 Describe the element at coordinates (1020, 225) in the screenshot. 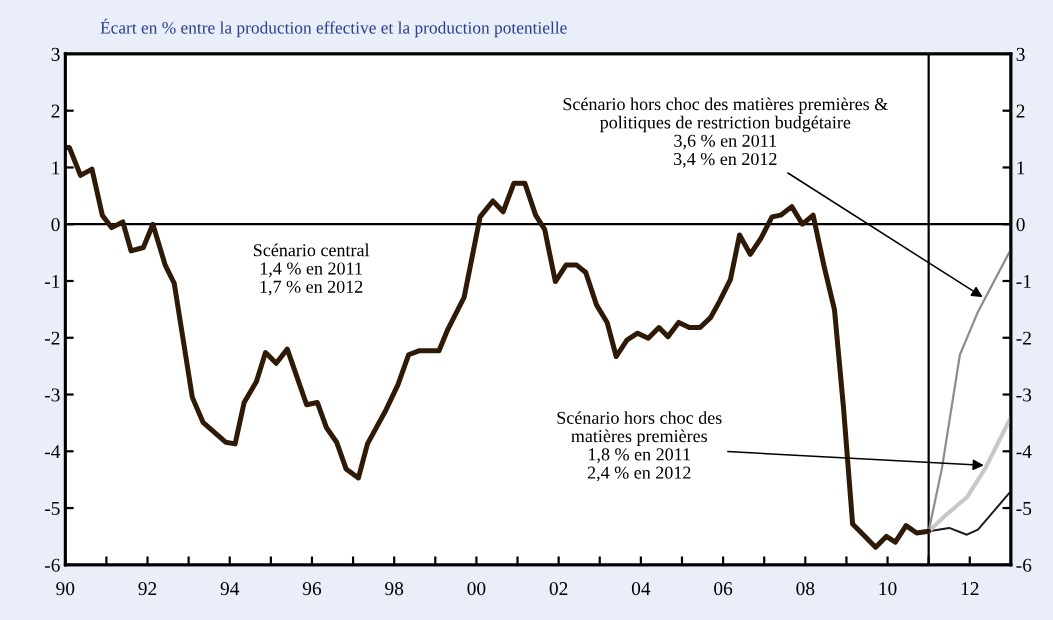

I see `y2-tick-label: 0` at that location.